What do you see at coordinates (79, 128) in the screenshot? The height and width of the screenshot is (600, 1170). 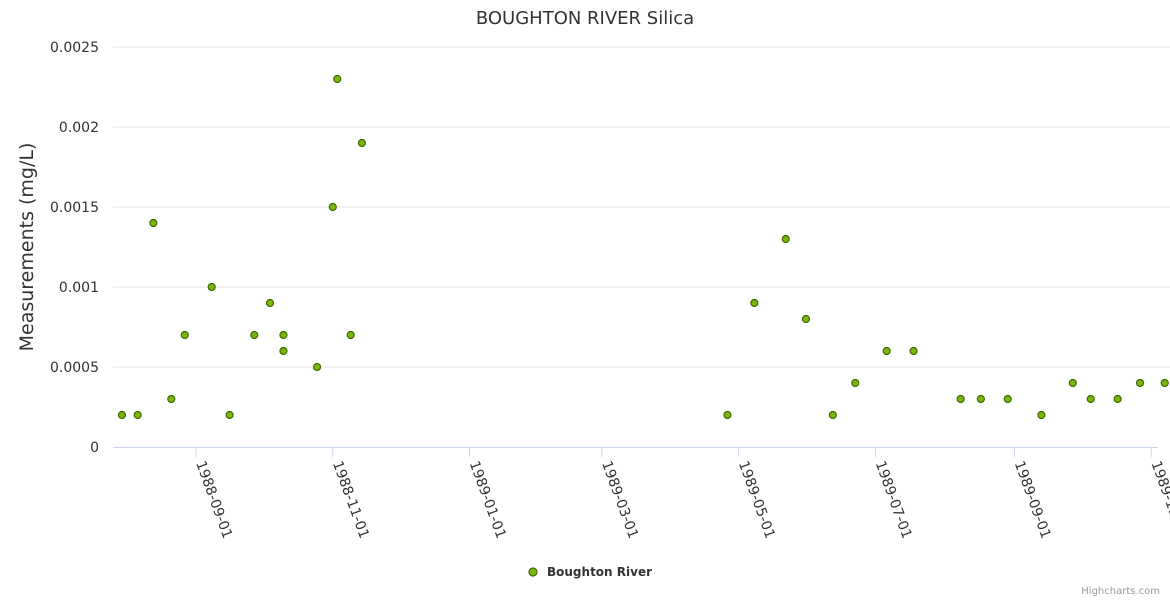 I see `y-tick-label: 0.002` at bounding box center [79, 128].